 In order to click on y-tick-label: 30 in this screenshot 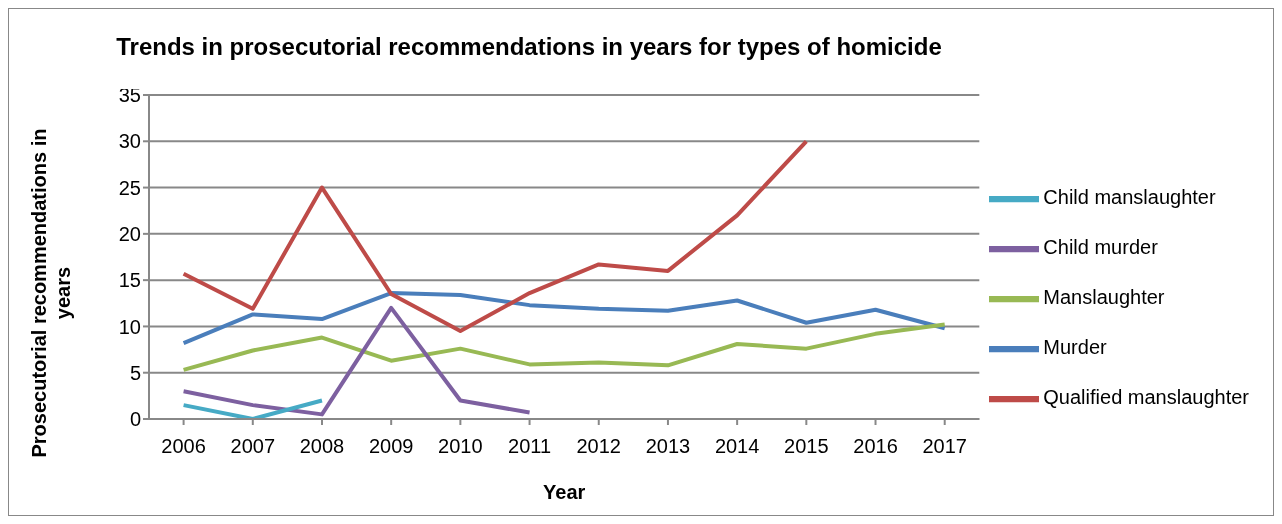, I will do `click(129, 141)`.